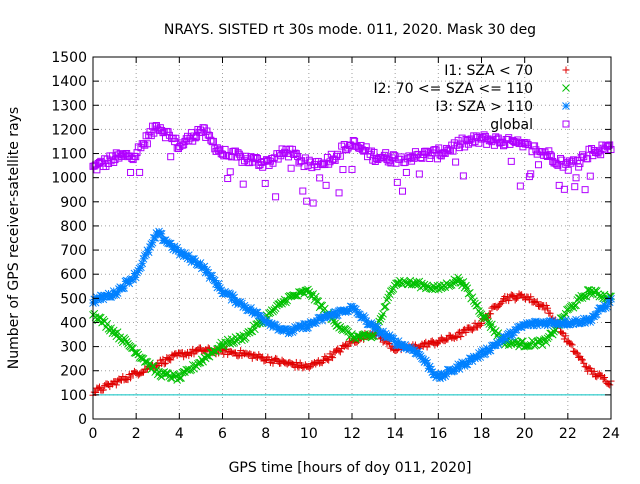 The width and height of the screenshot is (640, 484). What do you see at coordinates (309, 434) in the screenshot?
I see `x-tick-label: 10` at bounding box center [309, 434].